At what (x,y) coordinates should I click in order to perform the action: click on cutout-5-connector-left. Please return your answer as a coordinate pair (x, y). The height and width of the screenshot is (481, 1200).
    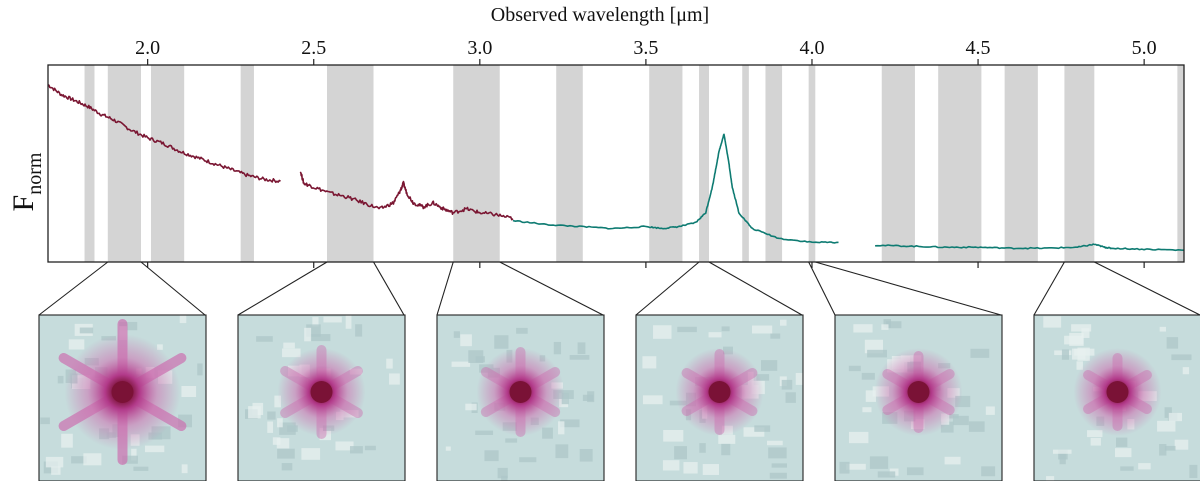
    Looking at the image, I should click on (822, 288).